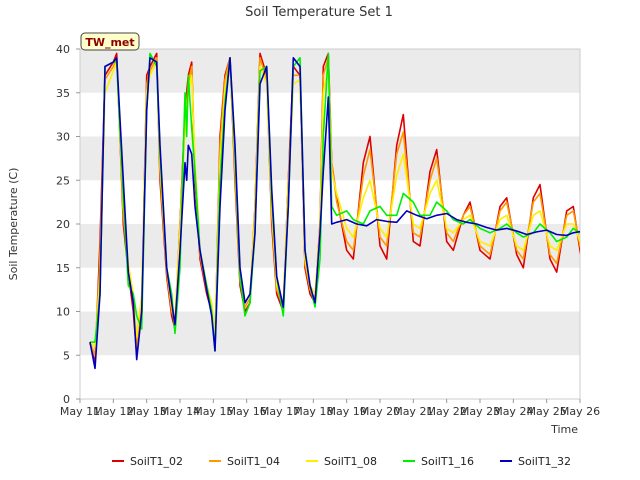  I want to click on x-tick-label: May 25, so click(547, 411).